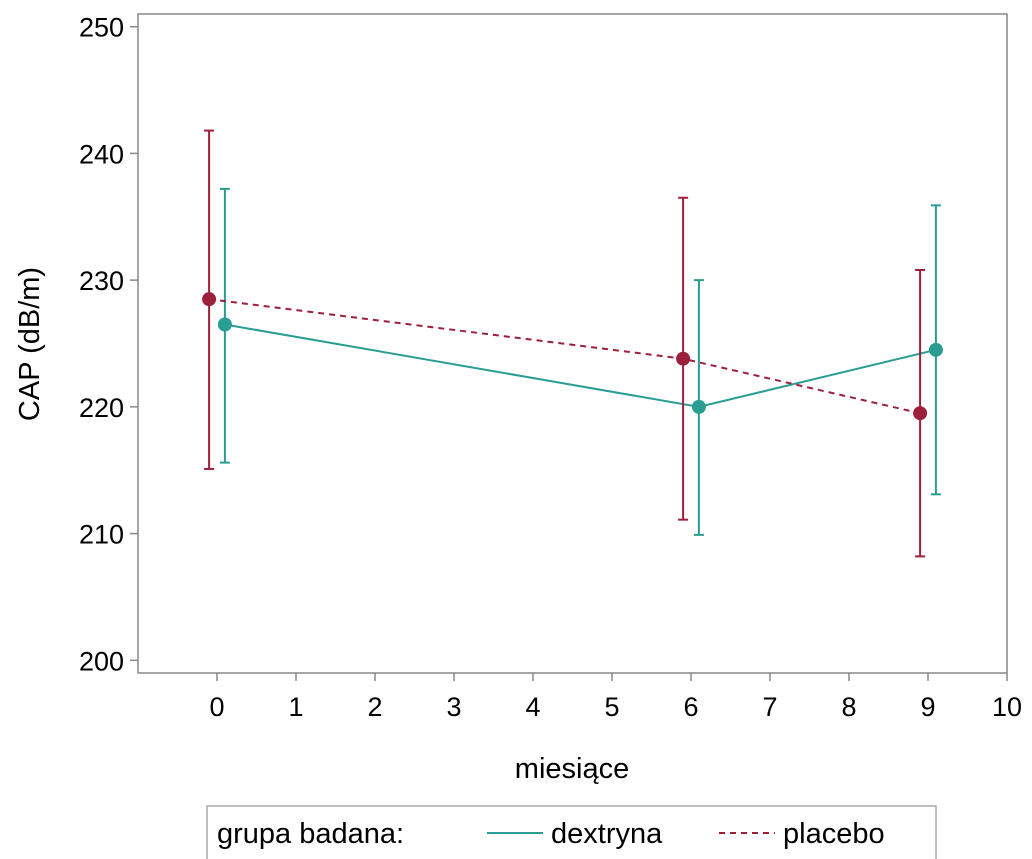 The height and width of the screenshot is (859, 1032). I want to click on x-tick-label: 8, so click(848, 707).